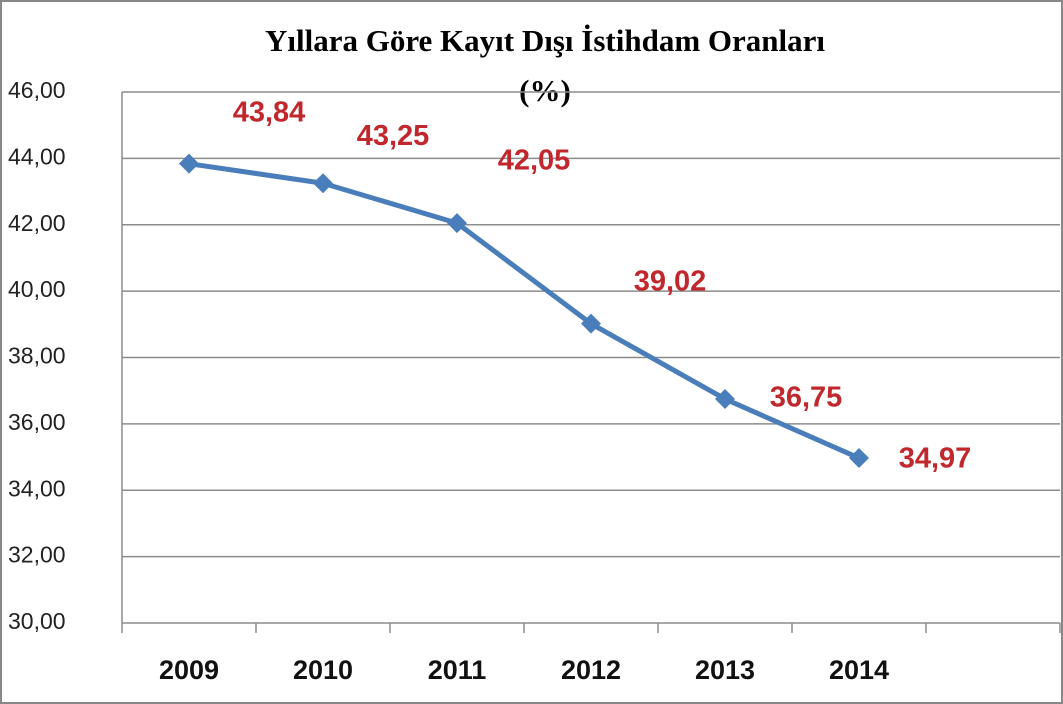 The image size is (1063, 704). What do you see at coordinates (859, 670) in the screenshot?
I see `x-tick-label: 2014` at bounding box center [859, 670].